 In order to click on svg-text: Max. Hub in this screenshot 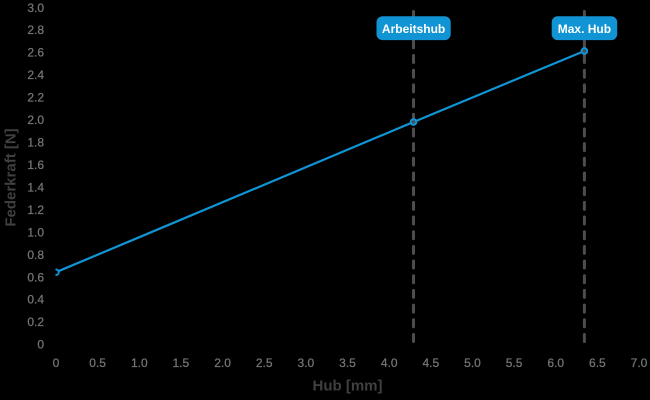, I will do `click(584, 29)`.